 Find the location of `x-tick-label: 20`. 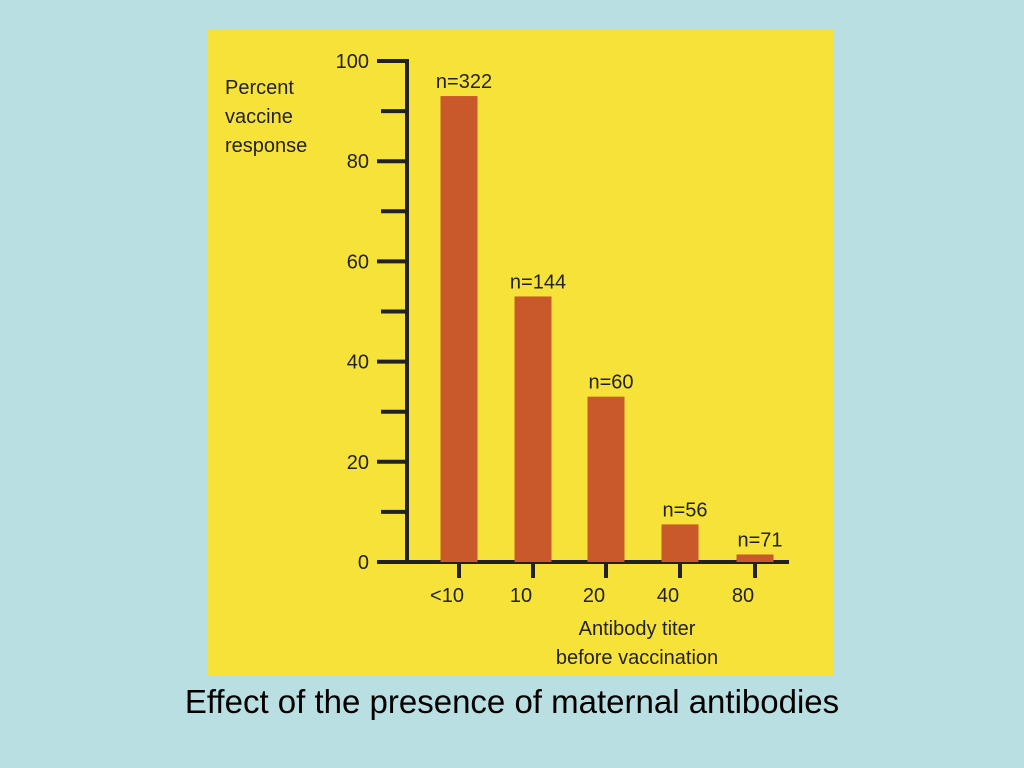

x-tick-label: 20 is located at coordinates (594, 596).